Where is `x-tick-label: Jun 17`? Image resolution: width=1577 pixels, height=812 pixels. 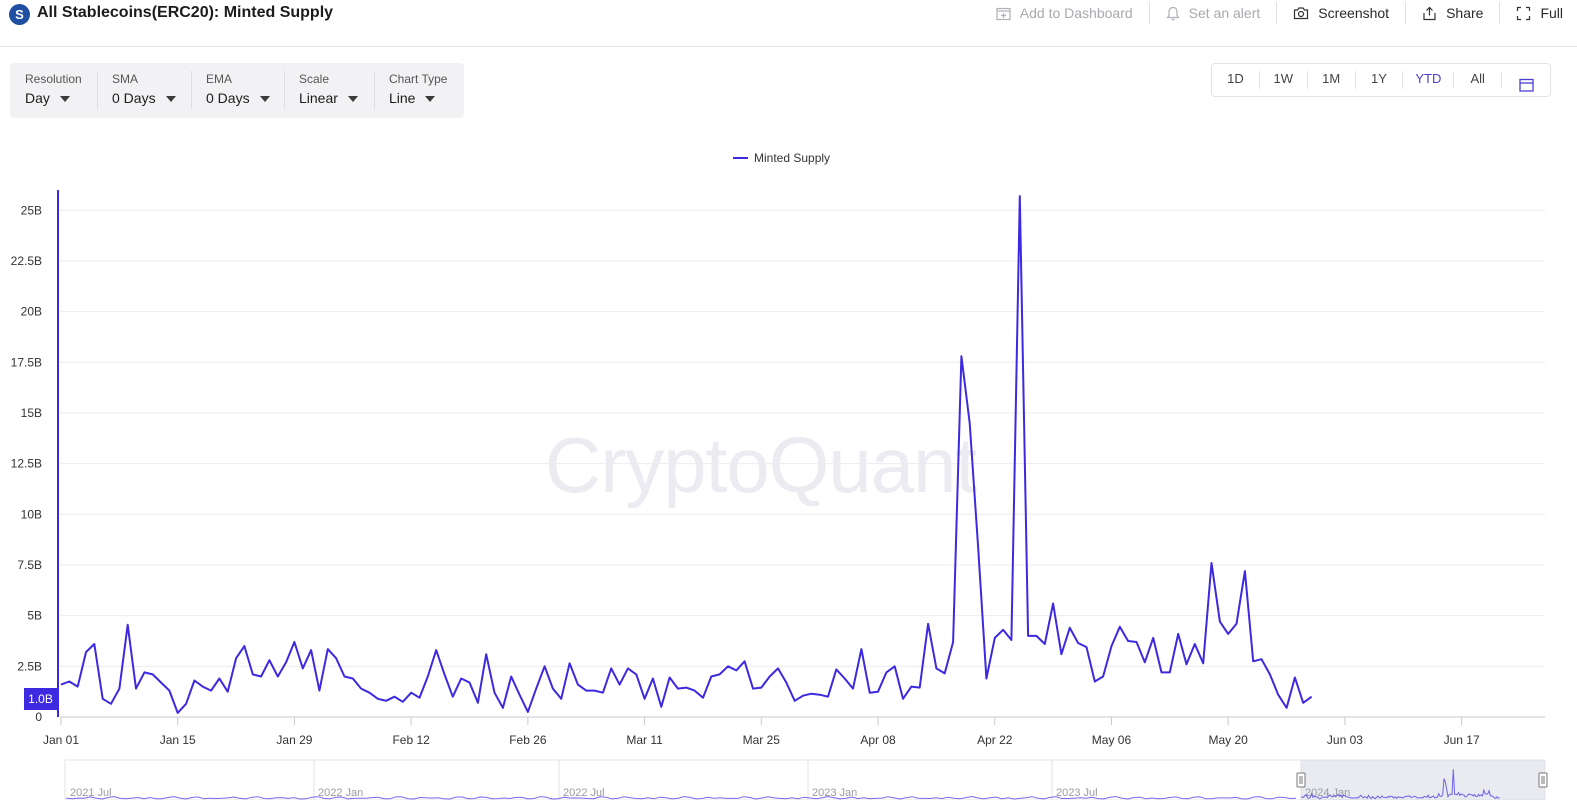 x-tick-label: Jun 17 is located at coordinates (1462, 740).